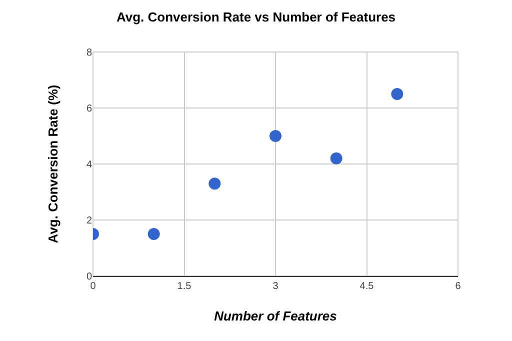 This screenshot has height=341, width=512. I want to click on x-tick-label: 6, so click(458, 286).